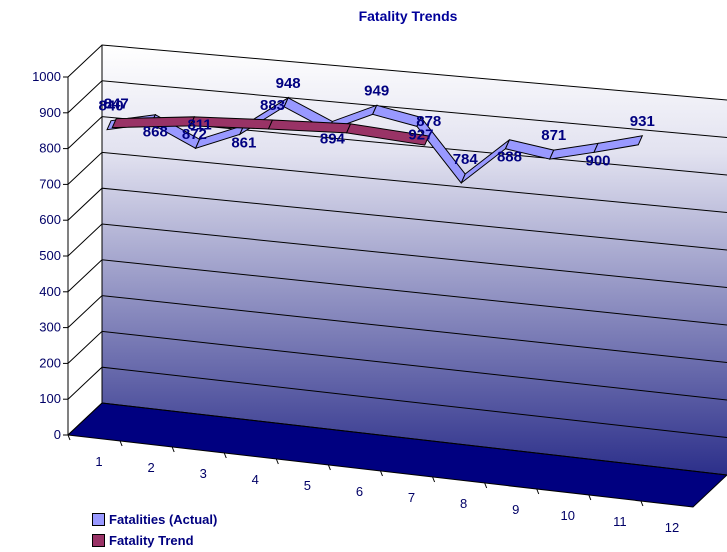 This screenshot has height=552, width=727. What do you see at coordinates (672, 527) in the screenshot?
I see `x-tick-label: 12` at bounding box center [672, 527].